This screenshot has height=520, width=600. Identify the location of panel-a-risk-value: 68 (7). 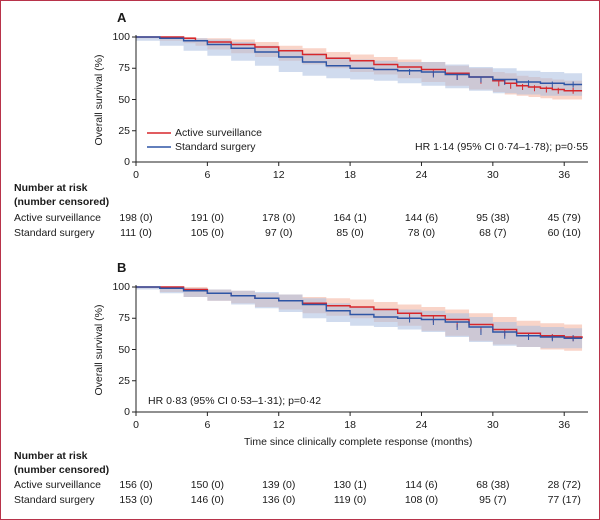
(493, 233).